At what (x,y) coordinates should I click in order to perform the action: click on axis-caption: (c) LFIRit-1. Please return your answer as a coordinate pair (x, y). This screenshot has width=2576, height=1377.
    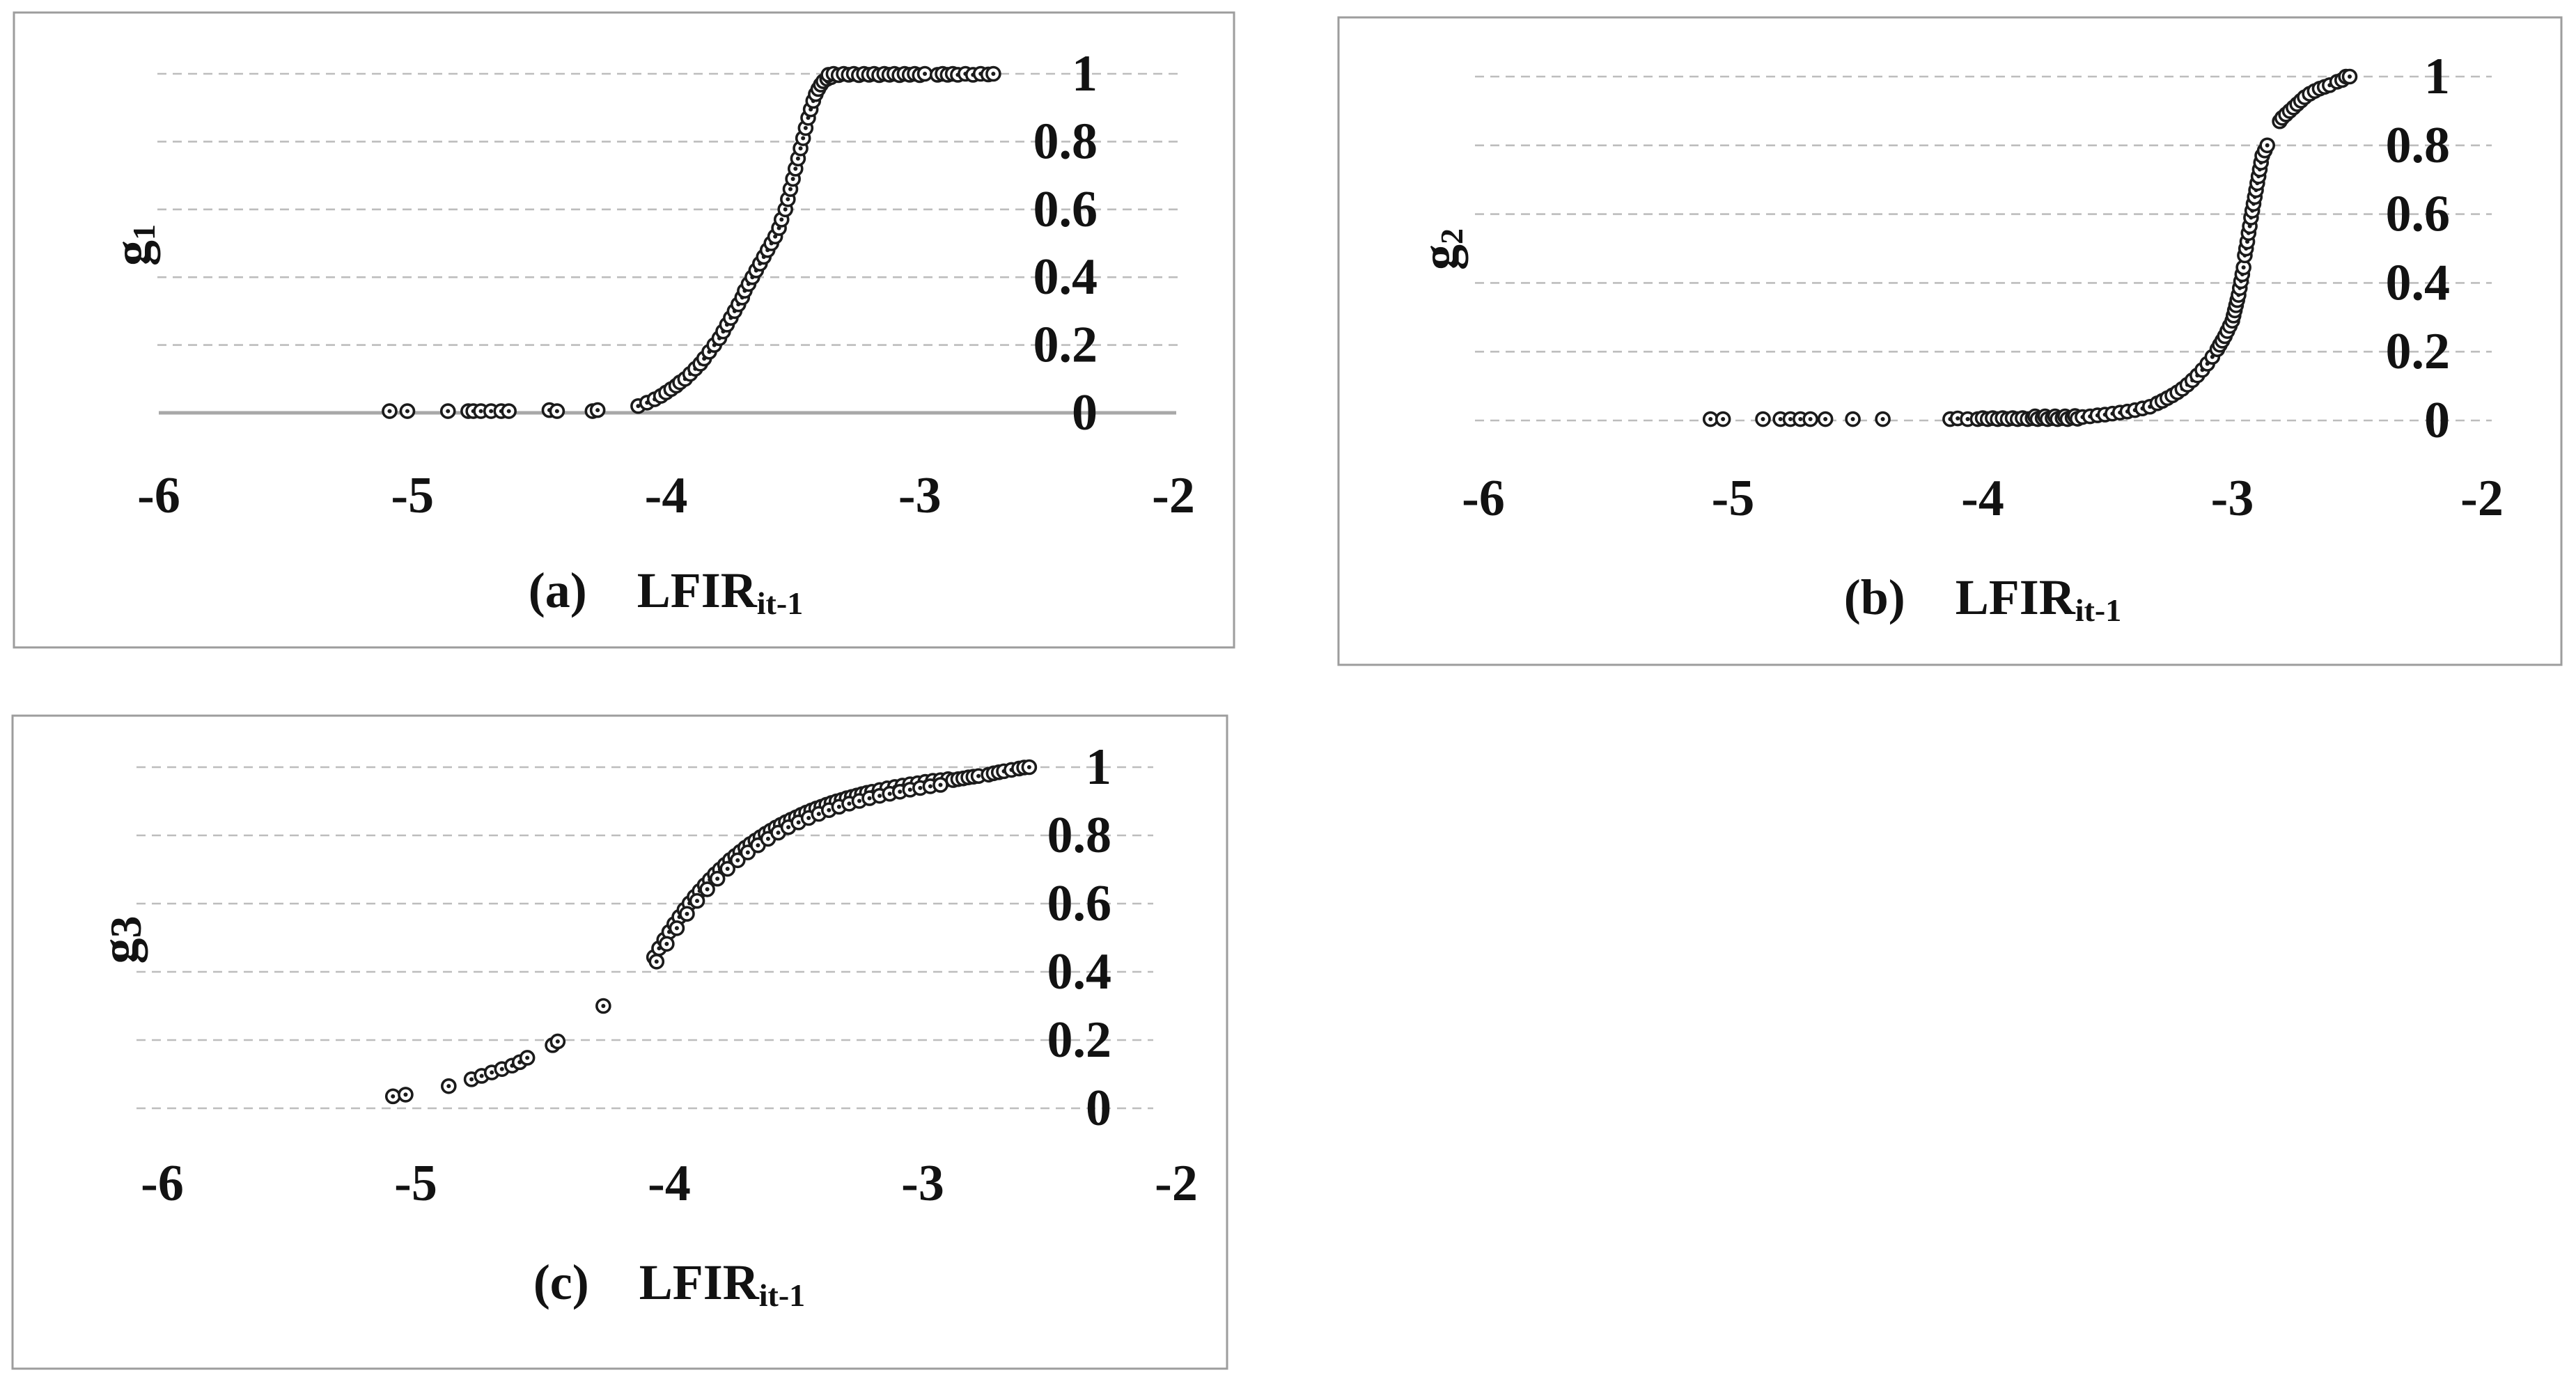
    Looking at the image, I should click on (669, 1283).